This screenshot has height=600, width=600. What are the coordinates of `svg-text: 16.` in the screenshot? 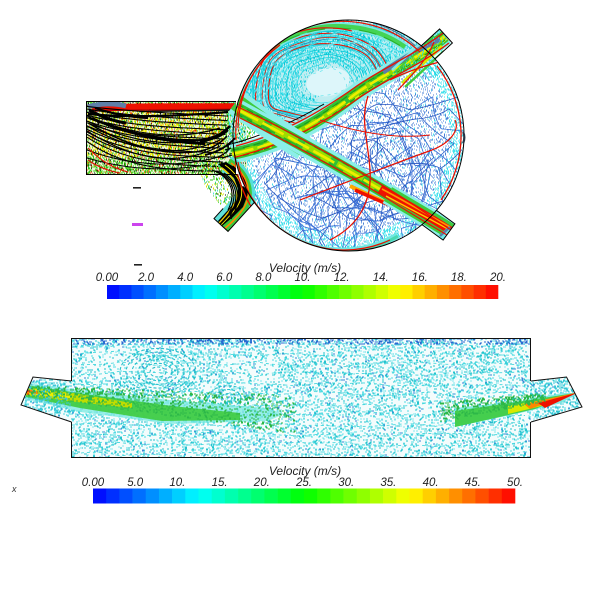 It's located at (420, 278).